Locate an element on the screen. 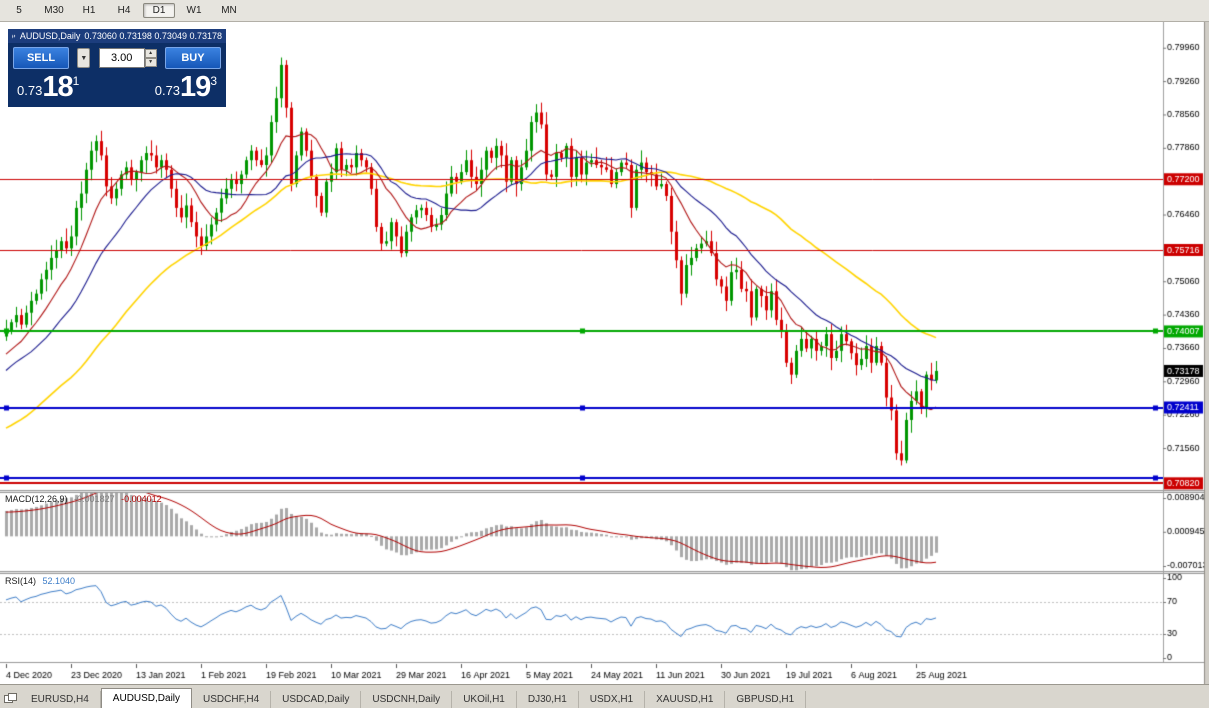  candlestick-chart-icon is located at coordinates (14, 36).